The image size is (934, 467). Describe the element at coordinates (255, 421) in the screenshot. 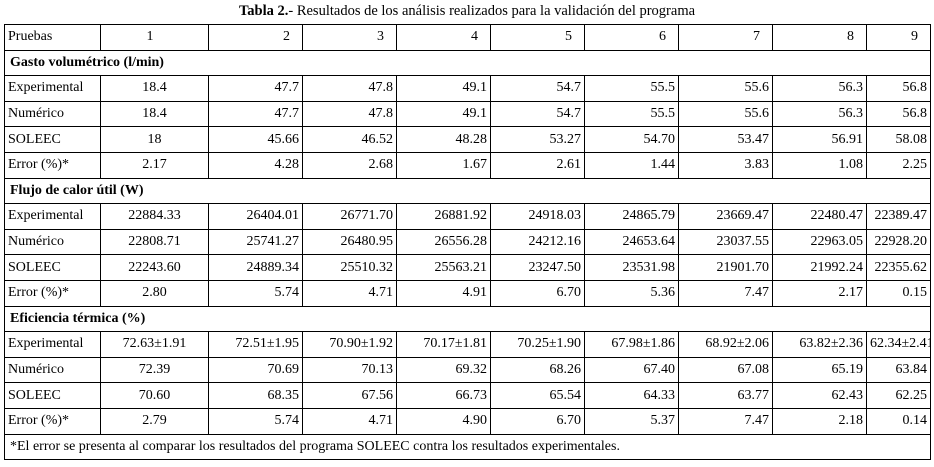

I see `table-cell: 5.74` at that location.